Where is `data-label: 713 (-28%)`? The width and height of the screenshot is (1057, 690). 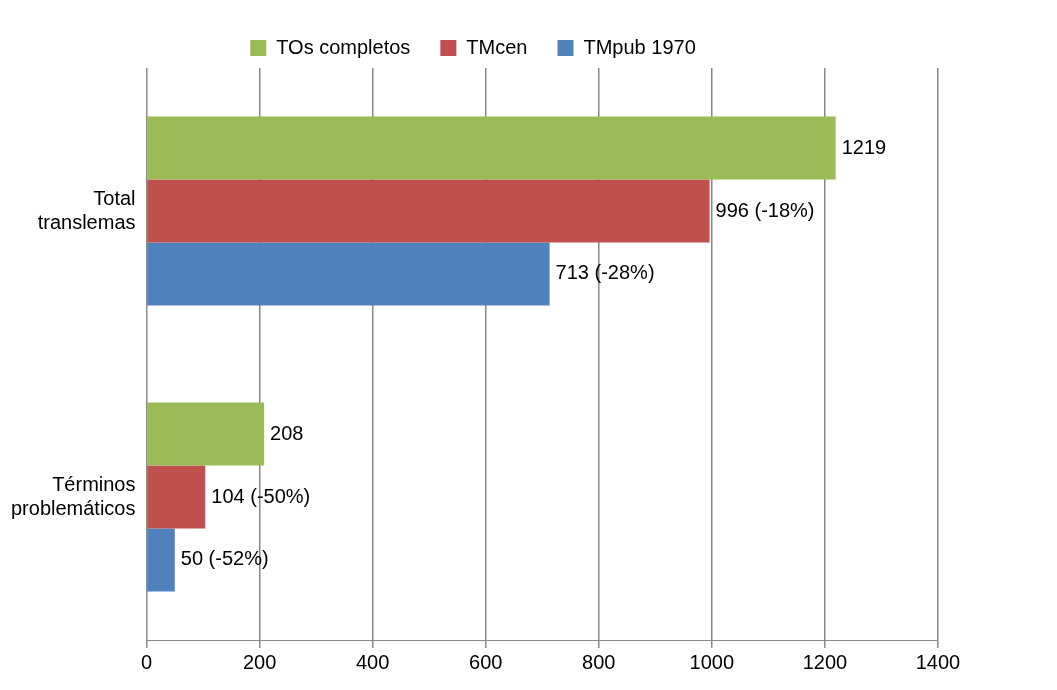 data-label: 713 (-28%) is located at coordinates (605, 272).